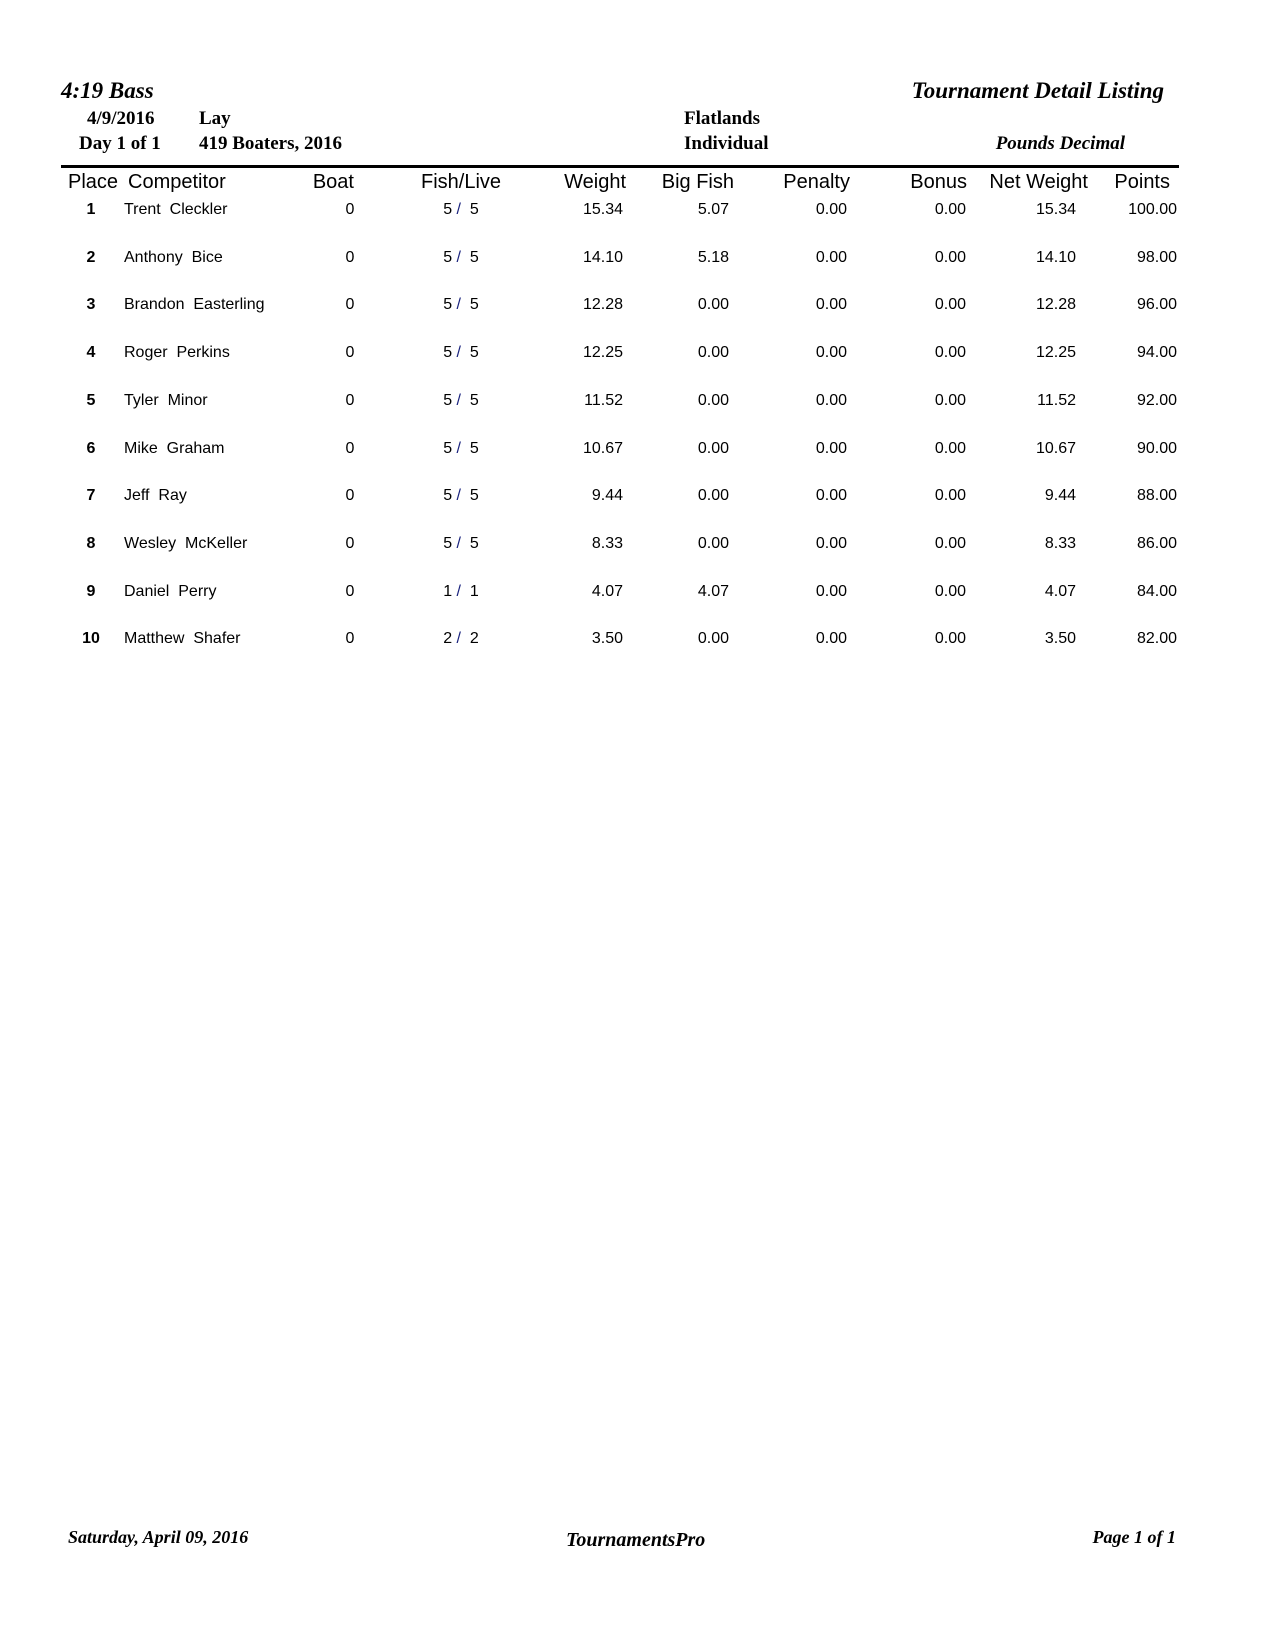 The image size is (1275, 1650). Describe the element at coordinates (186, 543) in the screenshot. I see `row-competitor: Wesley McKeller` at that location.